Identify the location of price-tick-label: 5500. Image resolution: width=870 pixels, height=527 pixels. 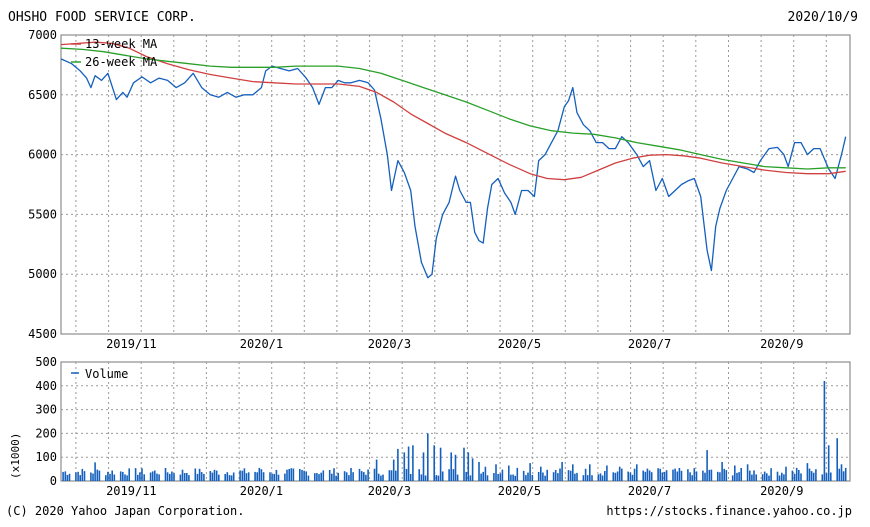
(42, 214).